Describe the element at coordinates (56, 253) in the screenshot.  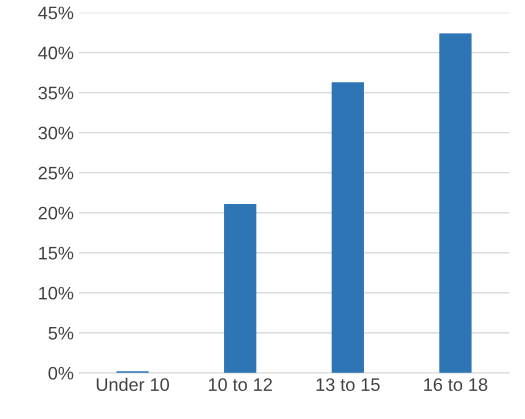
I see `y-tick-label: 15%` at that location.